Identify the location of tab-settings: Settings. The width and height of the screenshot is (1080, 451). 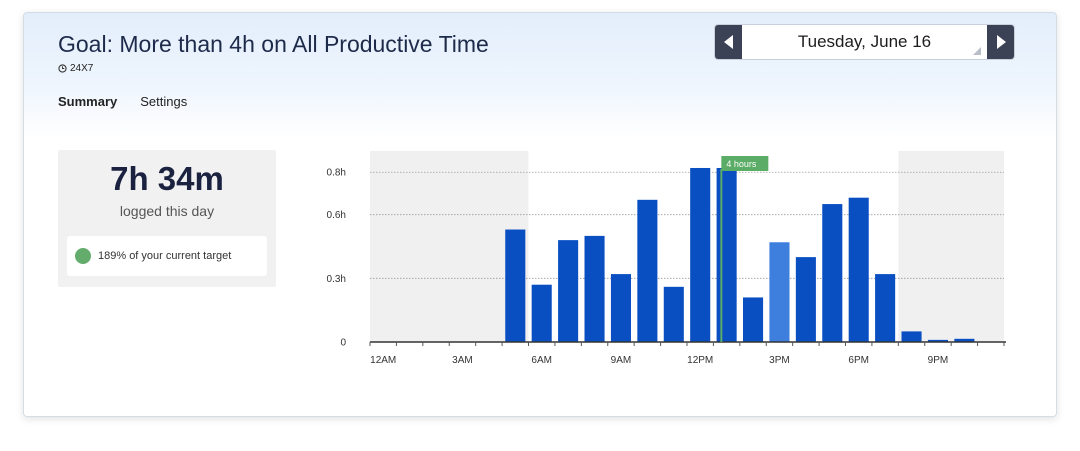
(164, 101).